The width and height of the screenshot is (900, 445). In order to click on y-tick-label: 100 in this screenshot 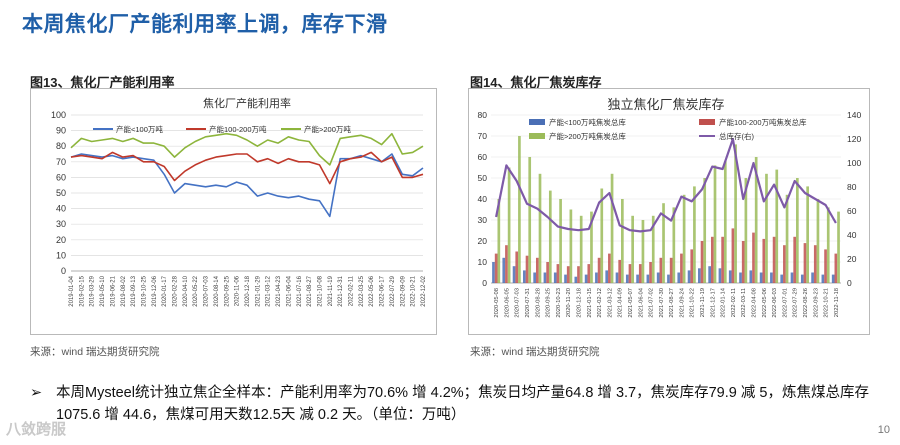, I will do `click(58, 115)`.